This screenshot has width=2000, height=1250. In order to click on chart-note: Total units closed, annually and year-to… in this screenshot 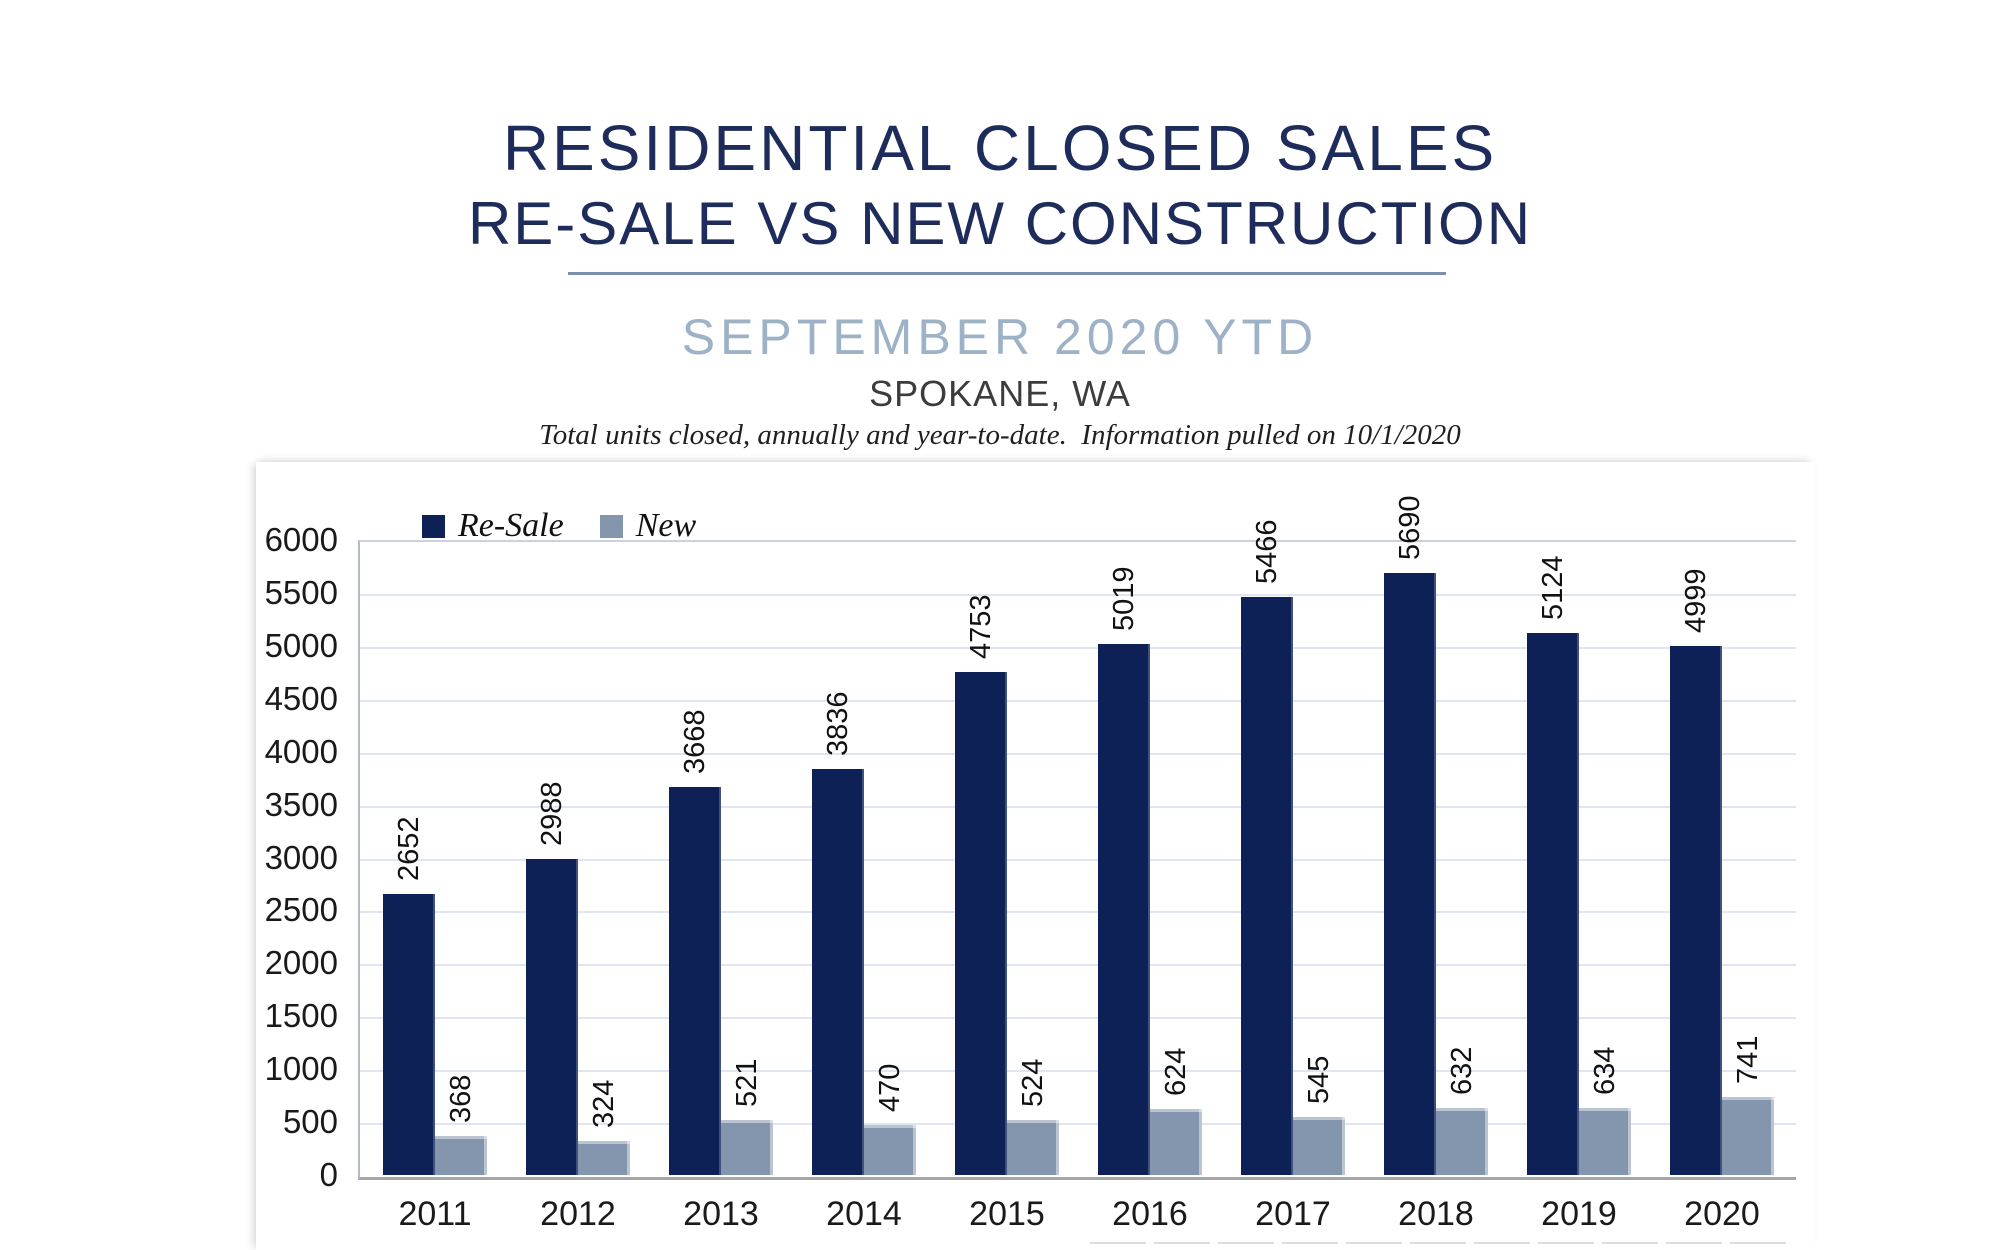, I will do `click(1000, 435)`.